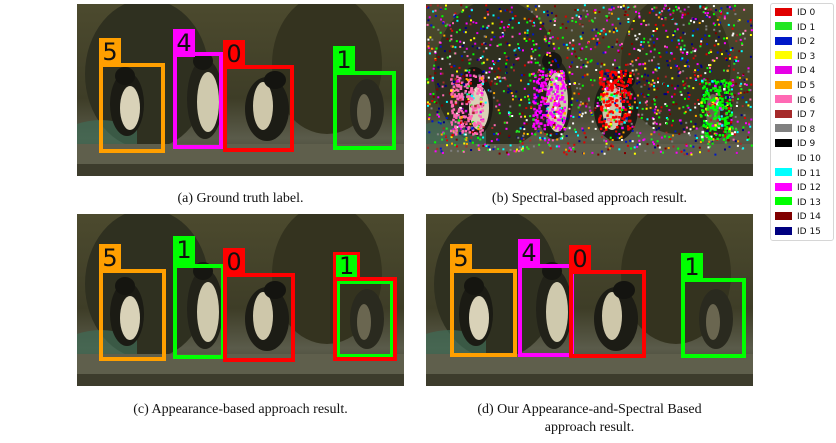  Describe the element at coordinates (240, 198) in the screenshot. I see `caption-a: (a) Ground truth label.` at that location.